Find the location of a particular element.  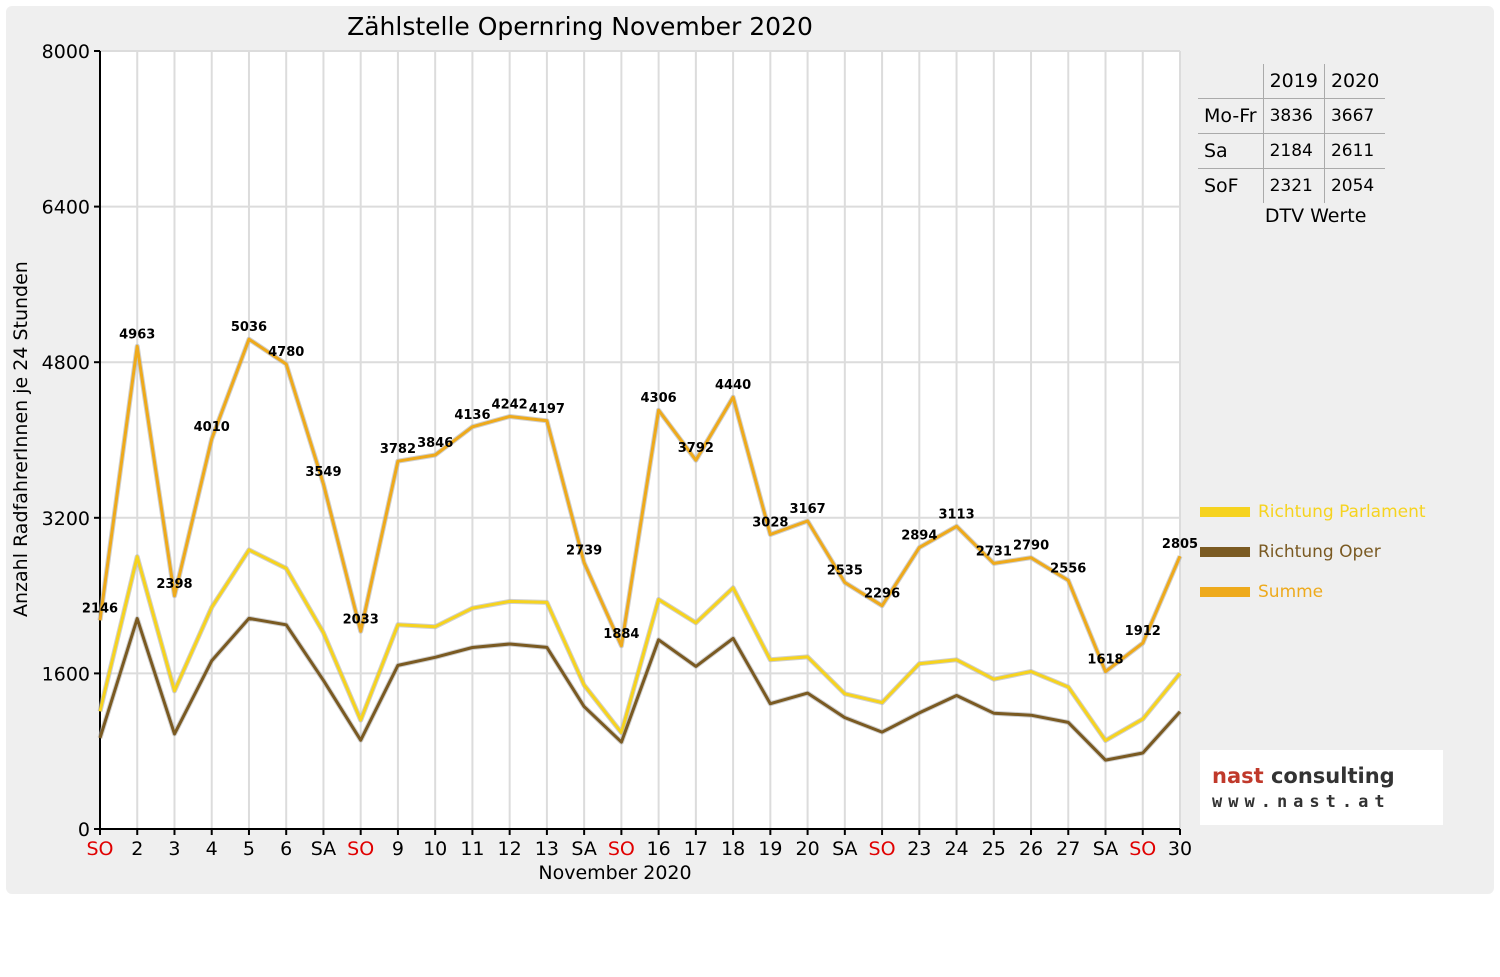

data-label: 4440 is located at coordinates (733, 385).